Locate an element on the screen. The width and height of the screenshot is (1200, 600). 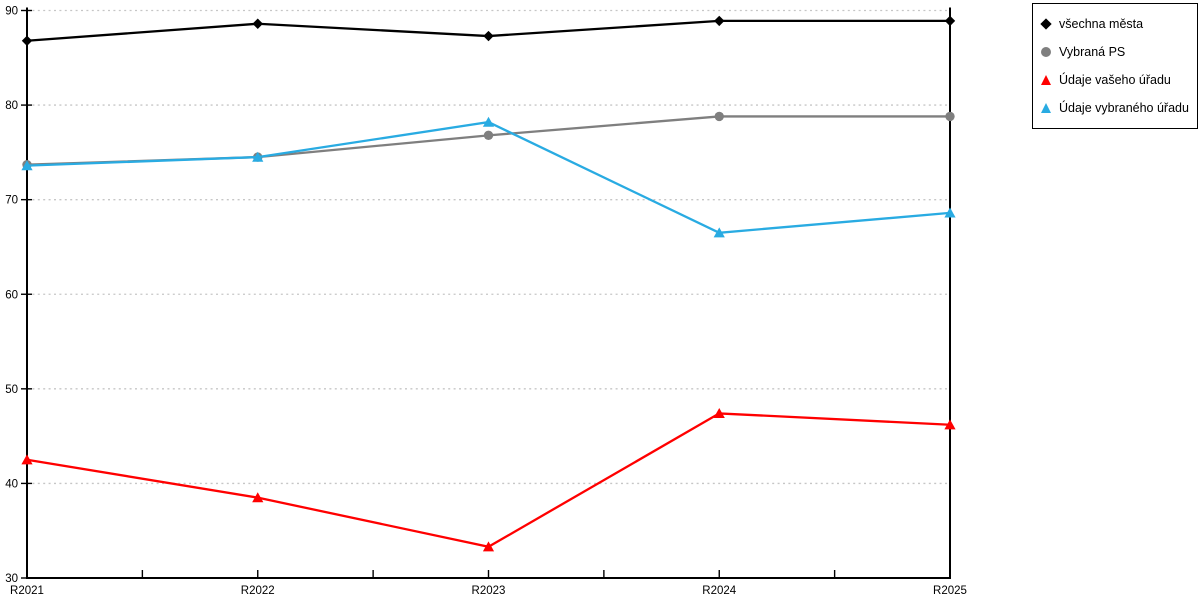
legend-item-udaje-vybraneho-uradu: Údaje vybraného úřadu is located at coordinates (1116, 108).